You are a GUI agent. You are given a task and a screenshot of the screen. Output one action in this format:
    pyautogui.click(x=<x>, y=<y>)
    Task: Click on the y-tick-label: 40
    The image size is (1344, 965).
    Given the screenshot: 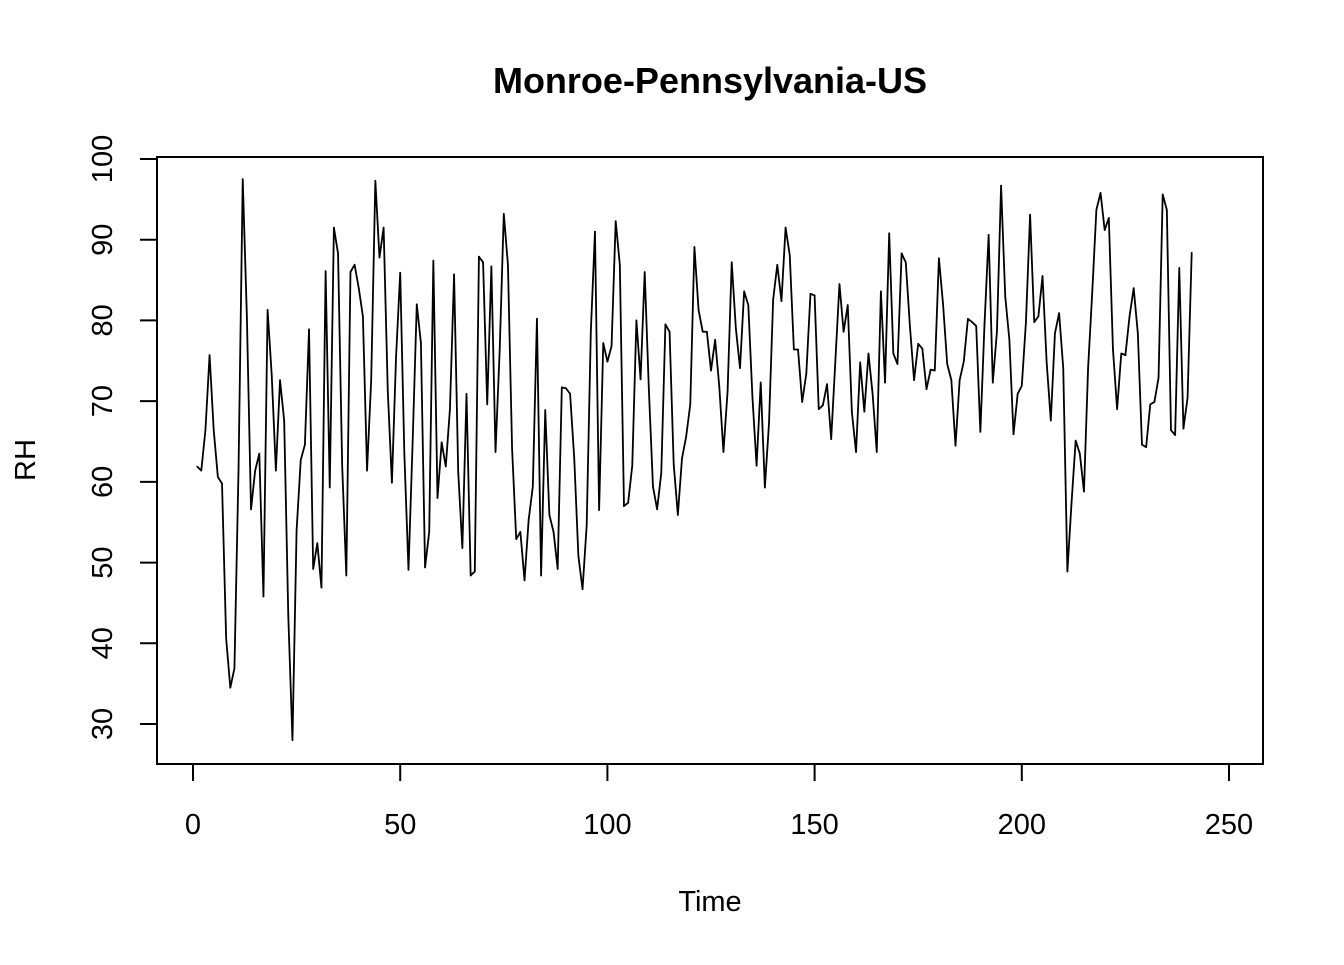 What is the action you would take?
    pyautogui.click(x=103, y=643)
    